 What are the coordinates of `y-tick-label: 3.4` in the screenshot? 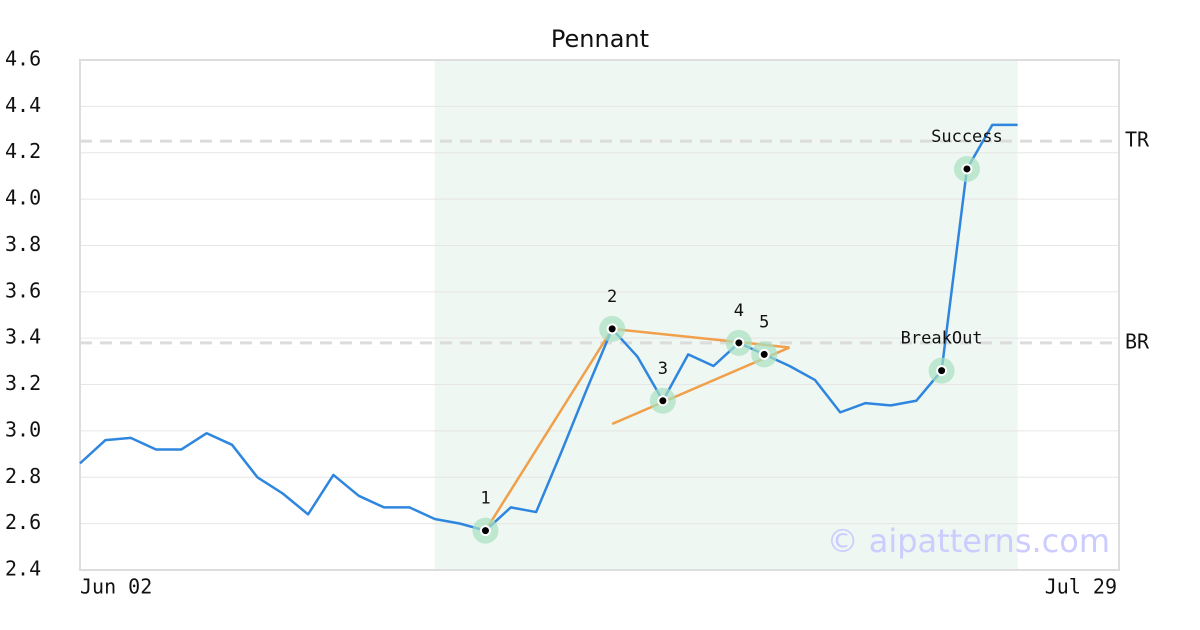 It's located at (23, 337).